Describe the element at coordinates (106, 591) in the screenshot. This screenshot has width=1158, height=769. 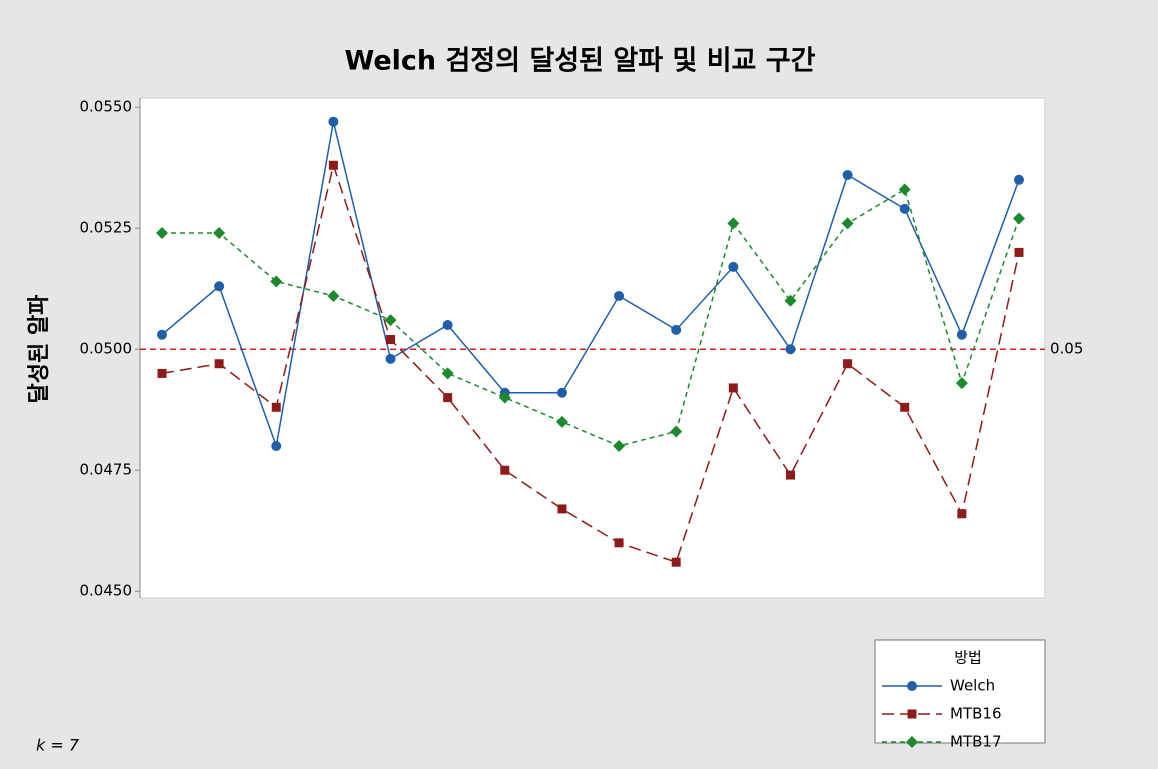
I see `y-tick-label: 0.0450` at that location.